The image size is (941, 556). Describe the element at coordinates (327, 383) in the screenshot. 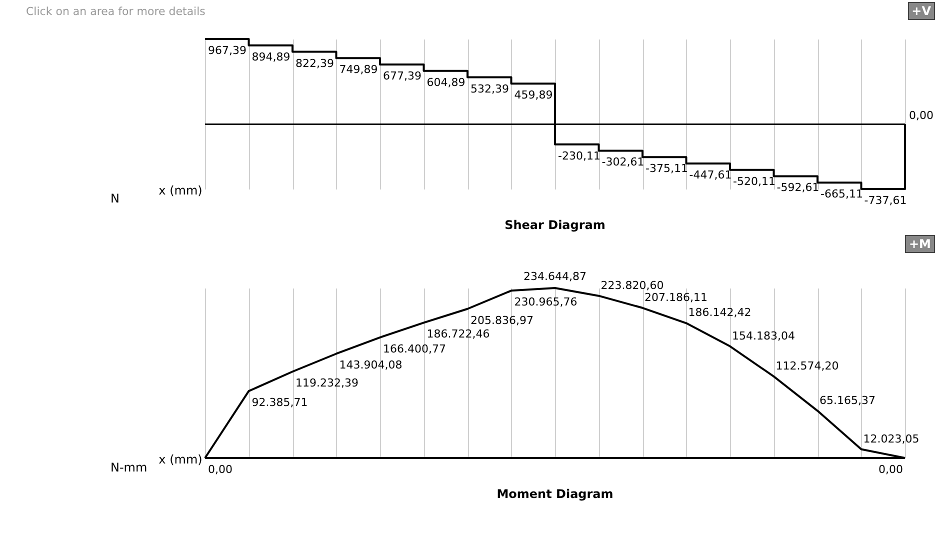

I see `data-label: 119.232,39` at that location.